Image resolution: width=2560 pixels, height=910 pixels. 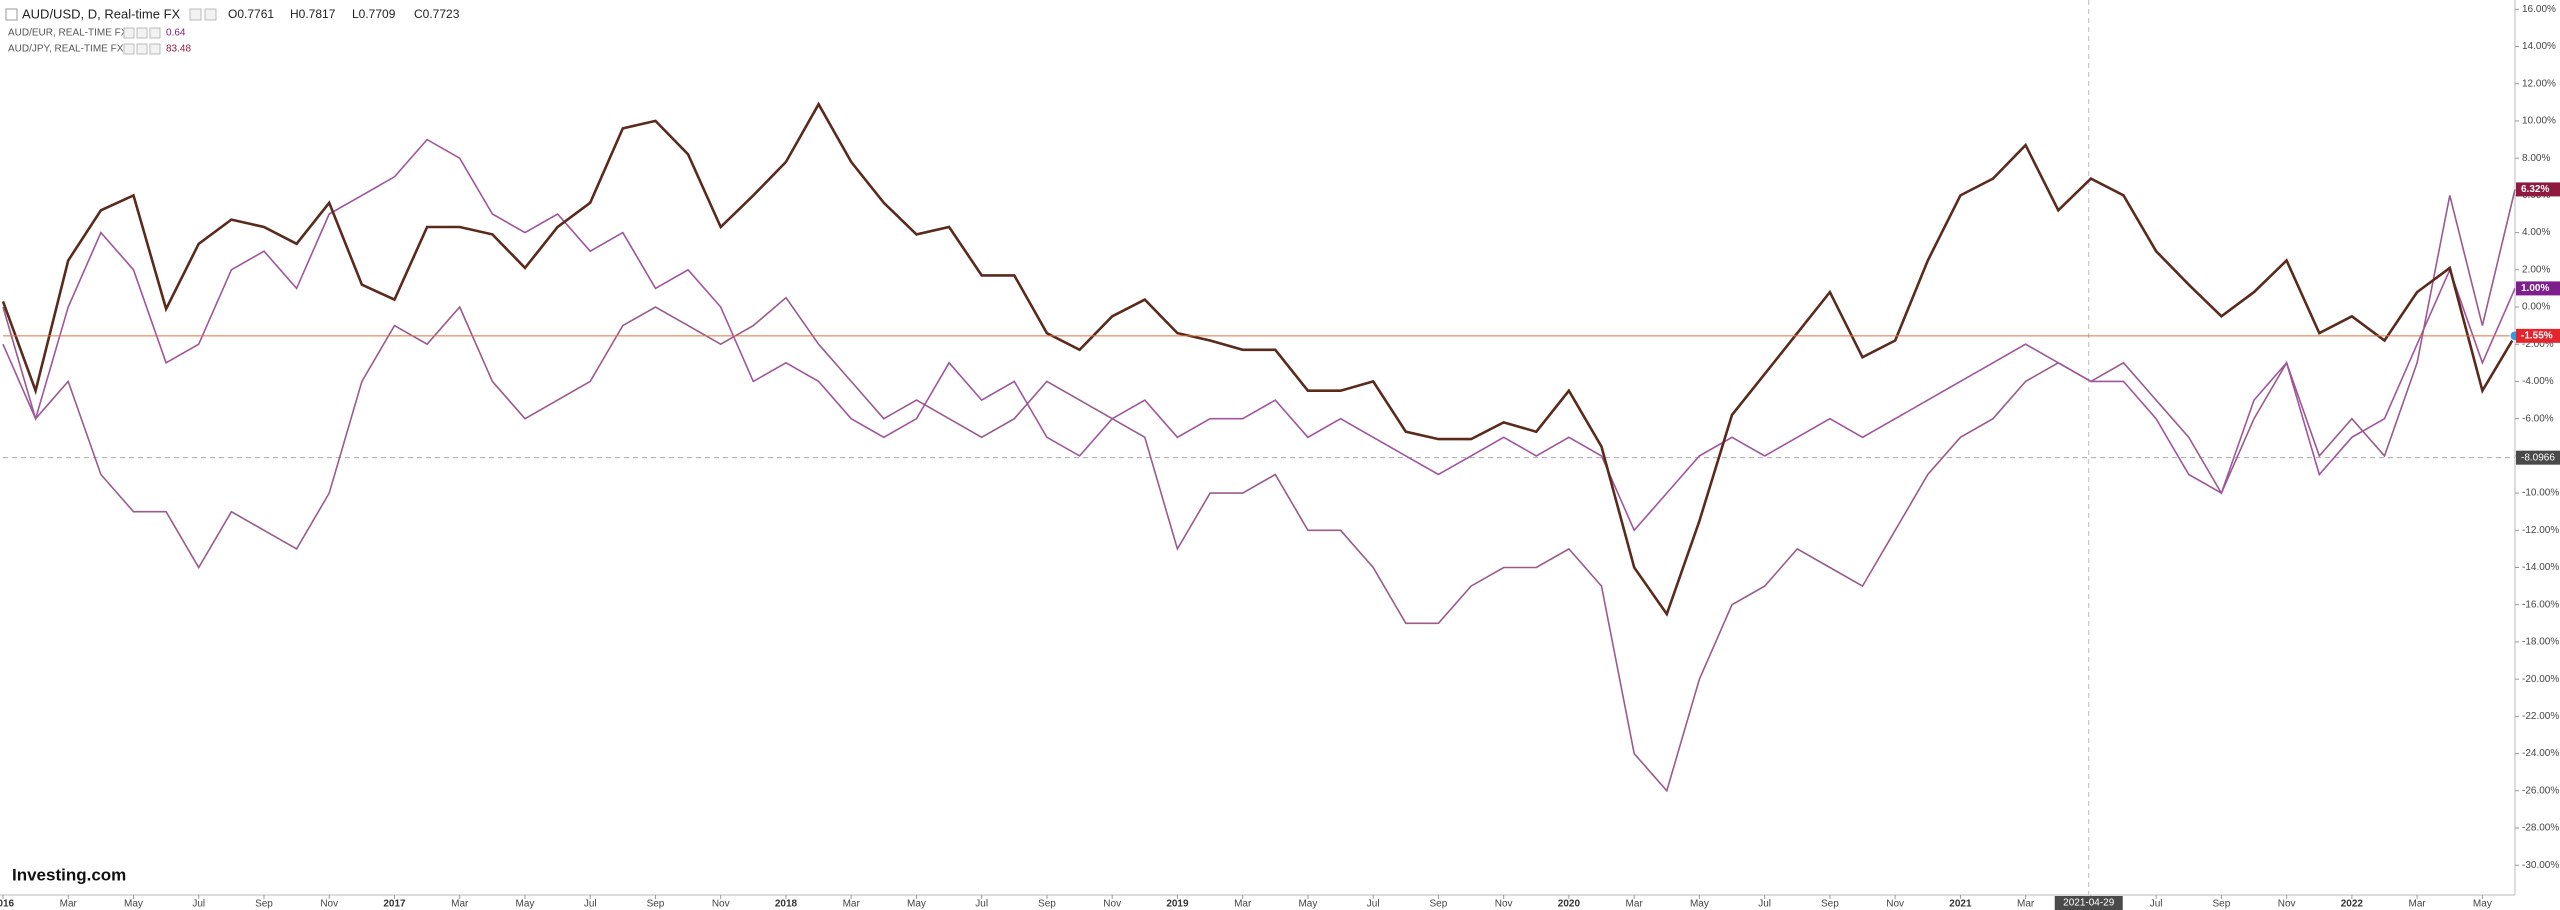 What do you see at coordinates (2540, 642) in the screenshot?
I see `y-tick-label: -18.00%` at bounding box center [2540, 642].